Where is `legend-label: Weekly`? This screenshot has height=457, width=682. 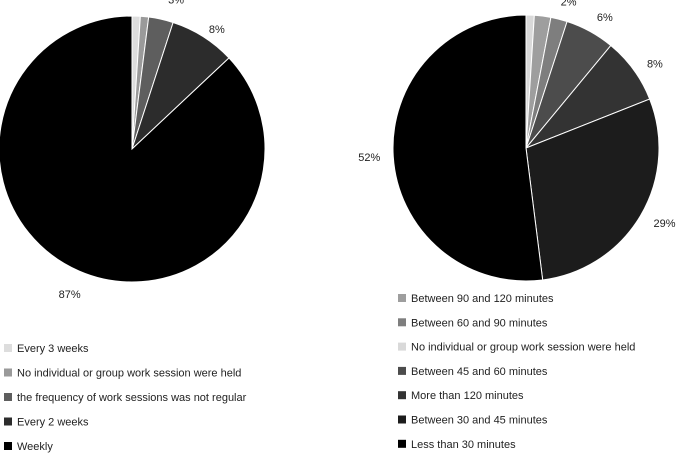
legend-label: Weekly is located at coordinates (35, 447).